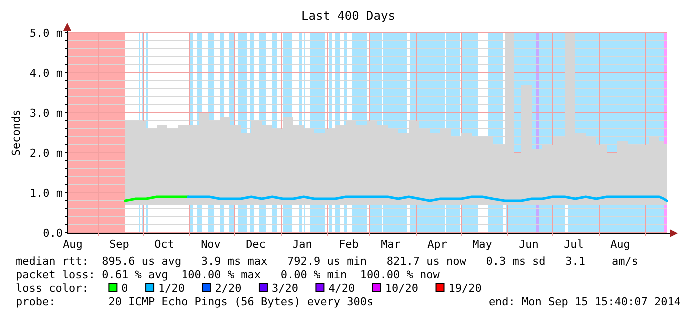 Image resolution: width=697 pixels, height=321 pixels. I want to click on x-tick-label: Jul, so click(574, 244).